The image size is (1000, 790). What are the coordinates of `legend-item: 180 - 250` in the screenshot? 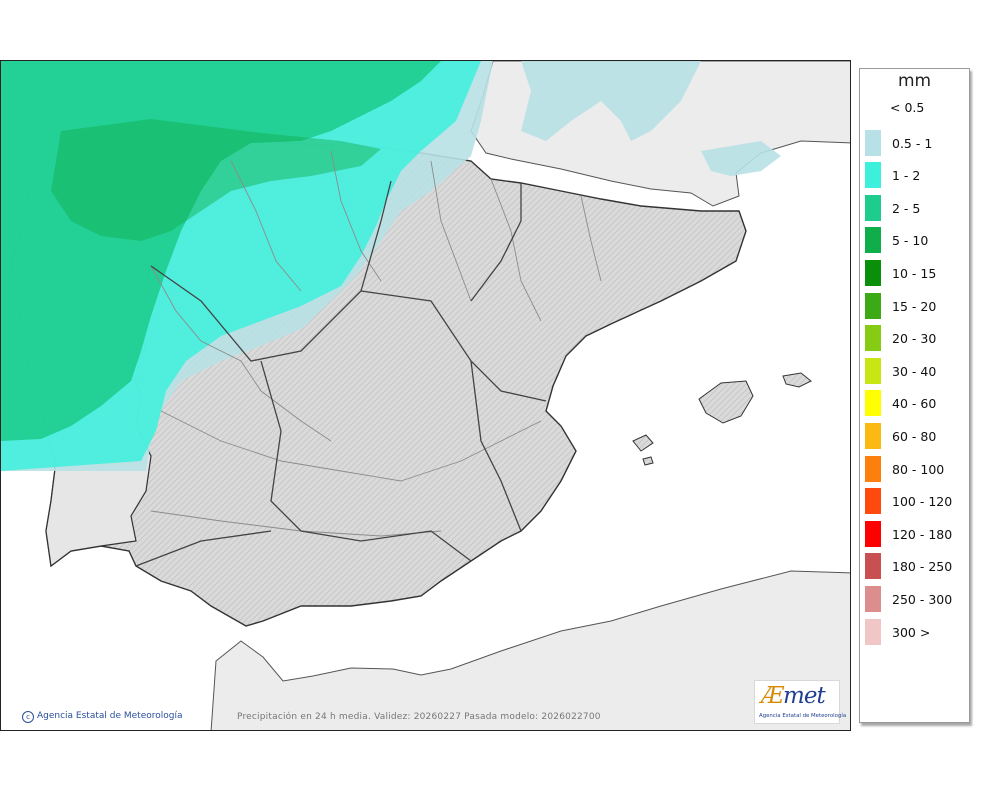 It's located at (915, 566).